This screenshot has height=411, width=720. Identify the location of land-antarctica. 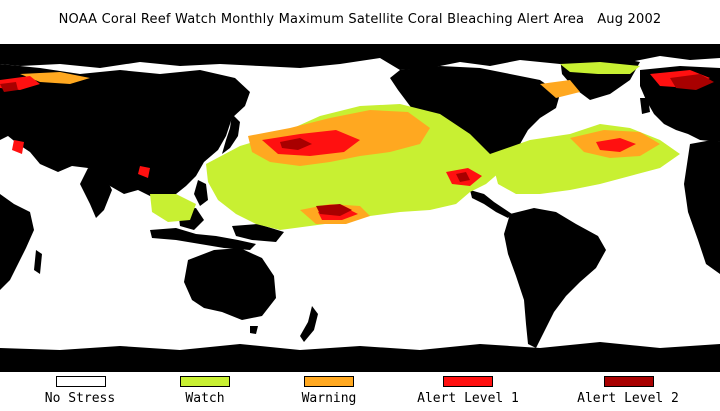
(360, 357).